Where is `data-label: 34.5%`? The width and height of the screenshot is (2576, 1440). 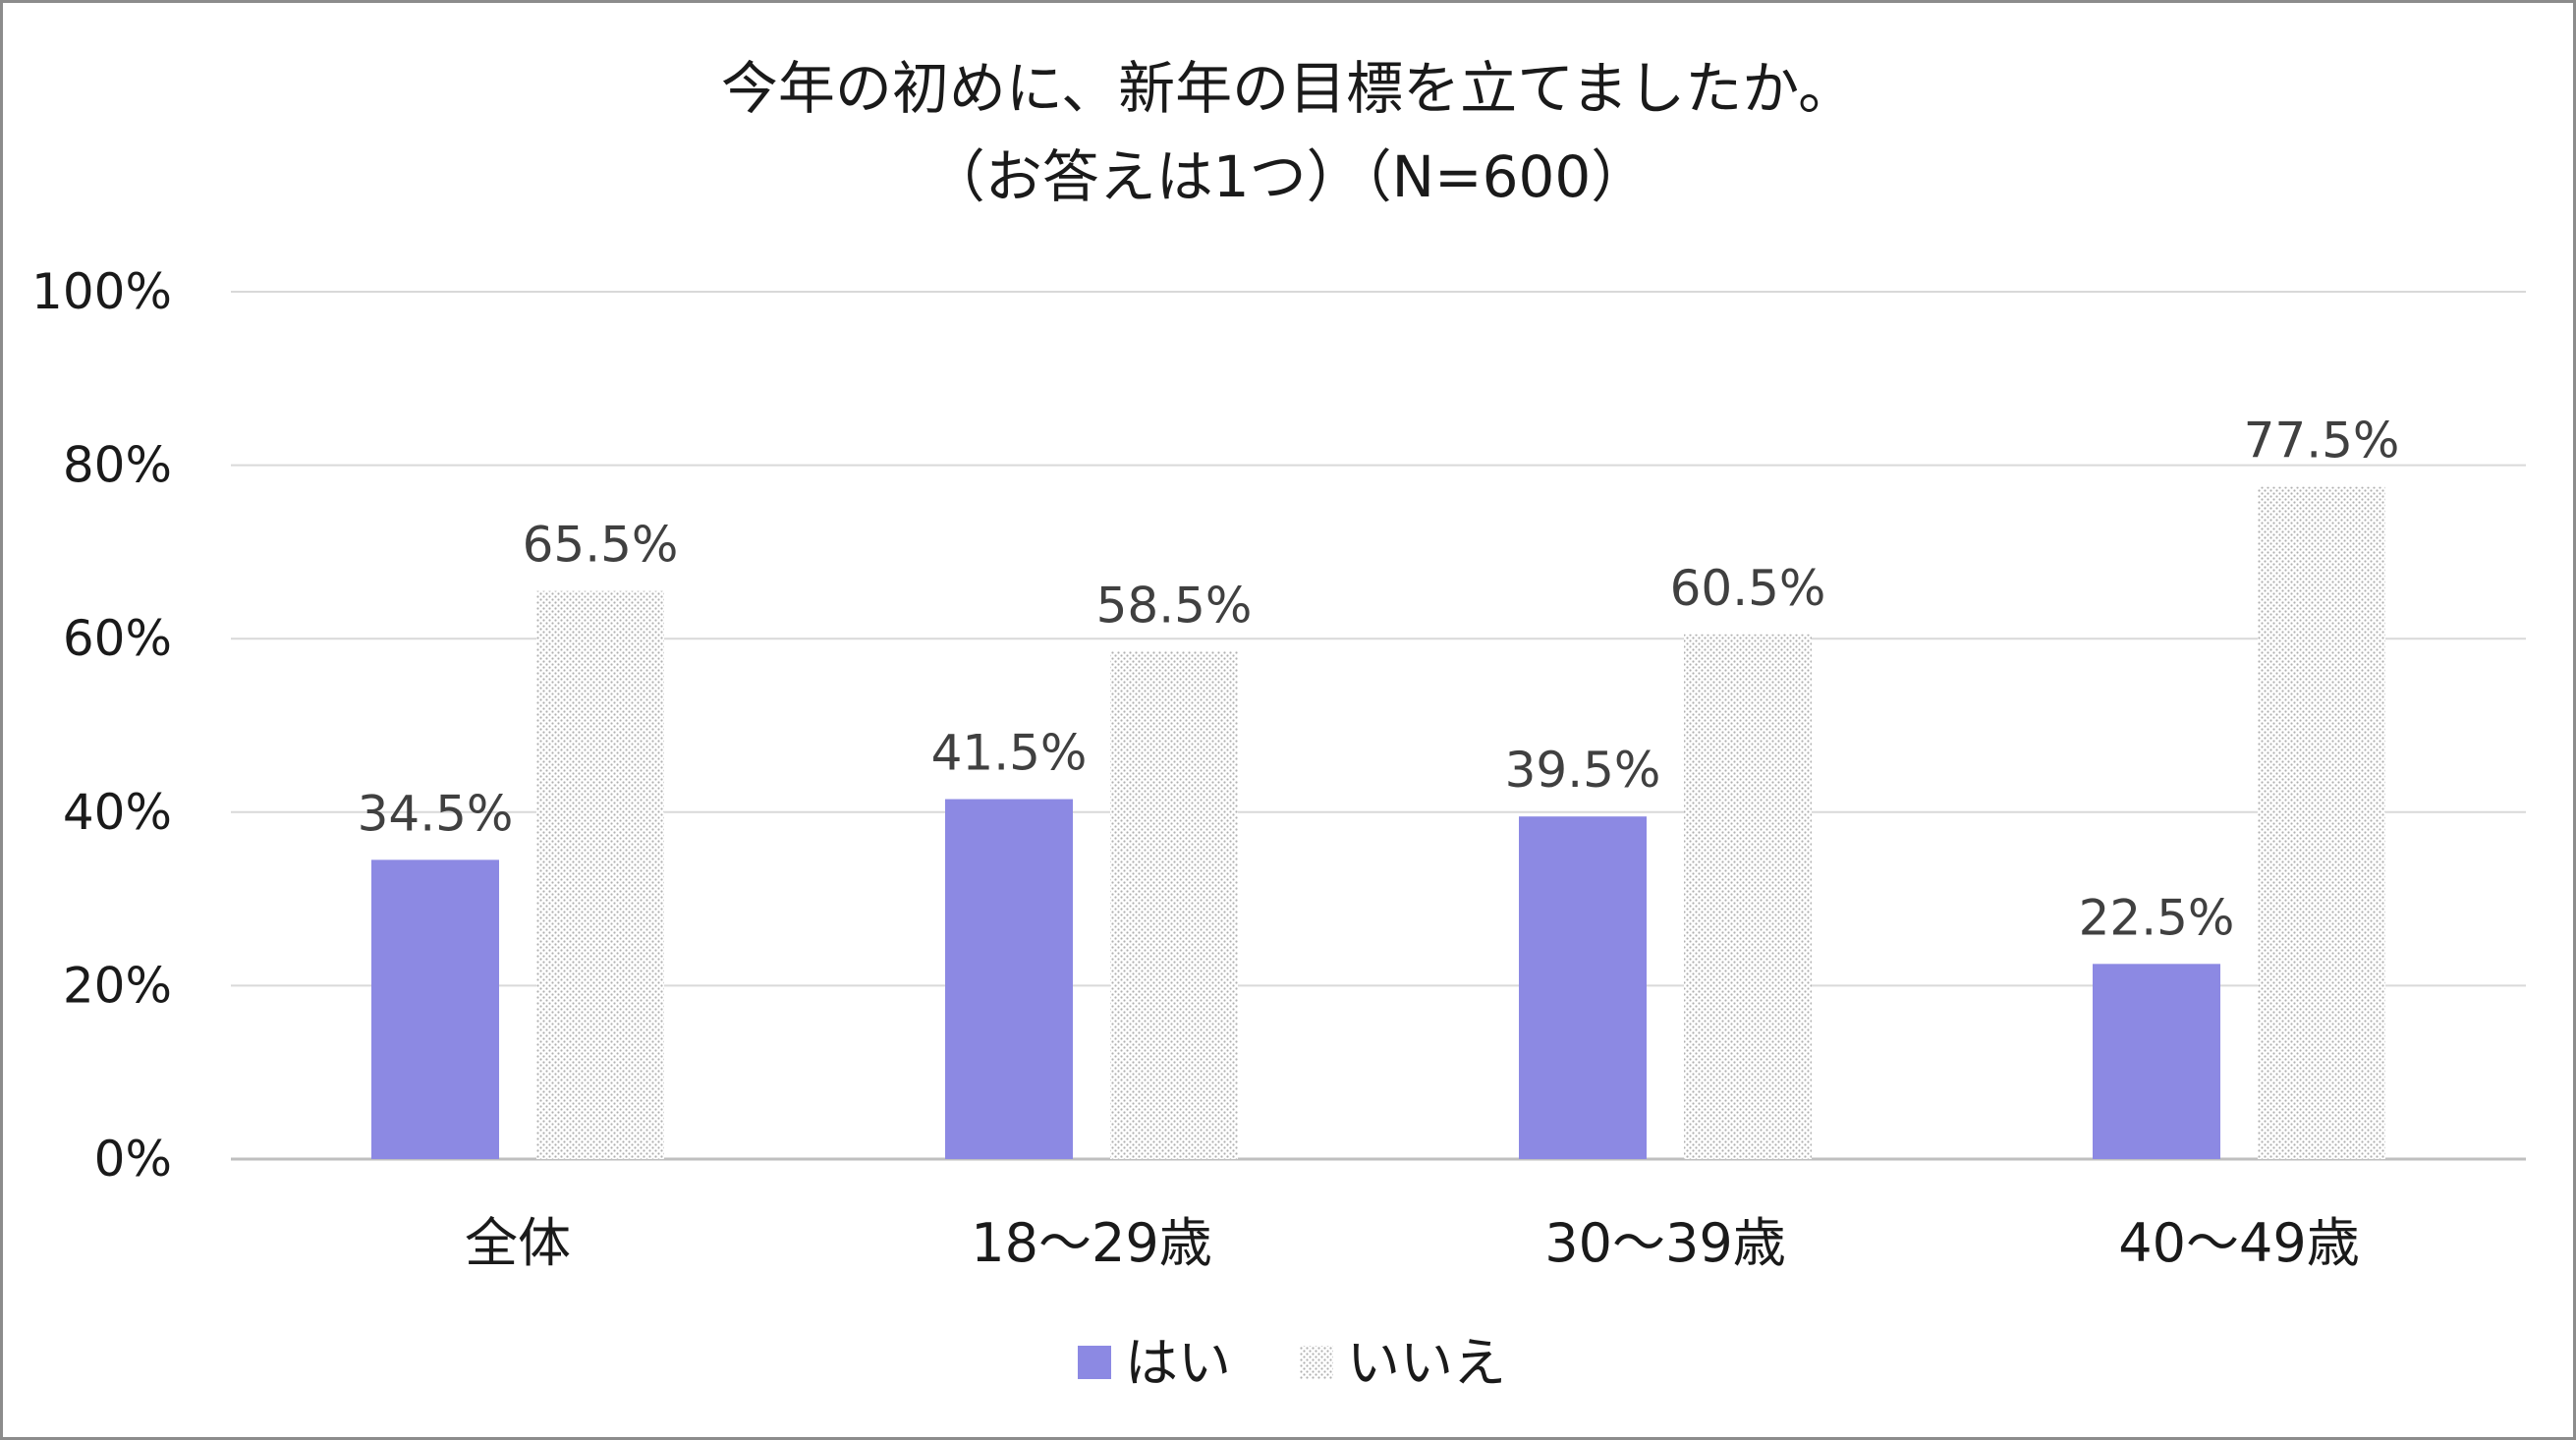 data-label: 34.5% is located at coordinates (436, 813).